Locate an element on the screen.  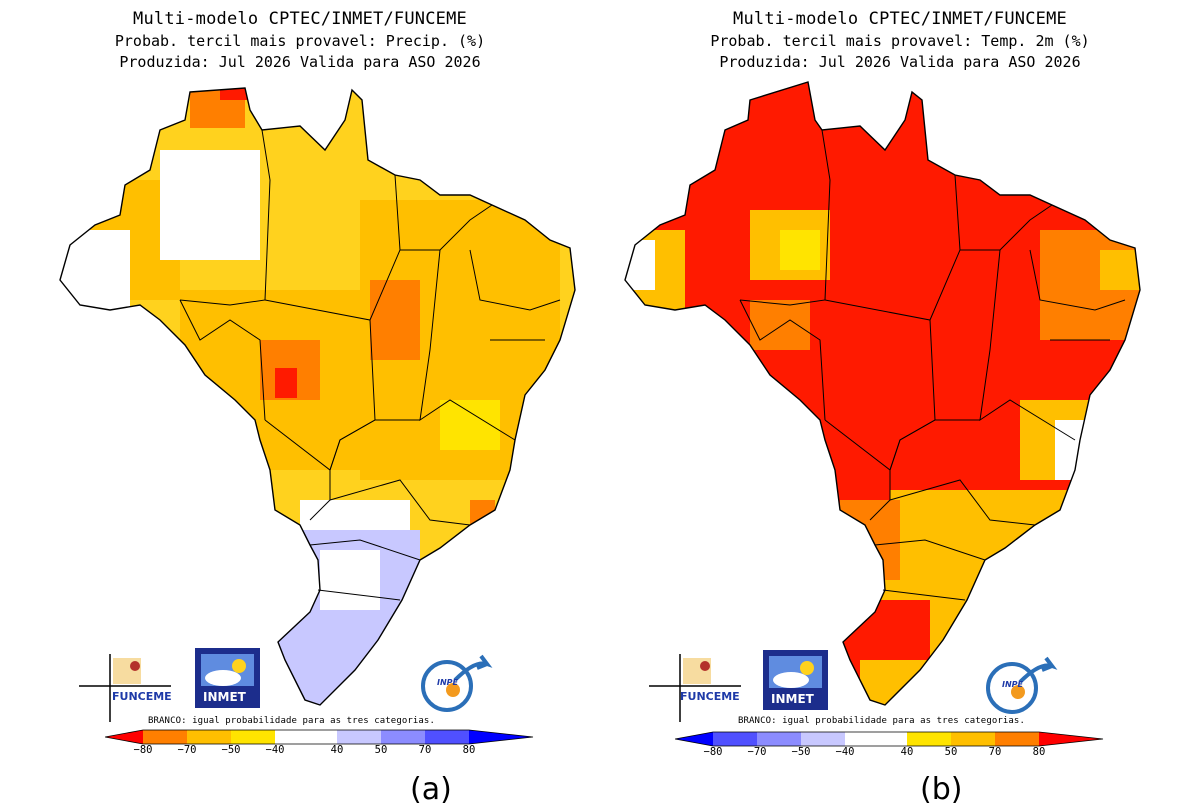
colorbar-labels-a: −80 −70 −50 −40 40 50 70 80 is located at coordinates (320, 751).